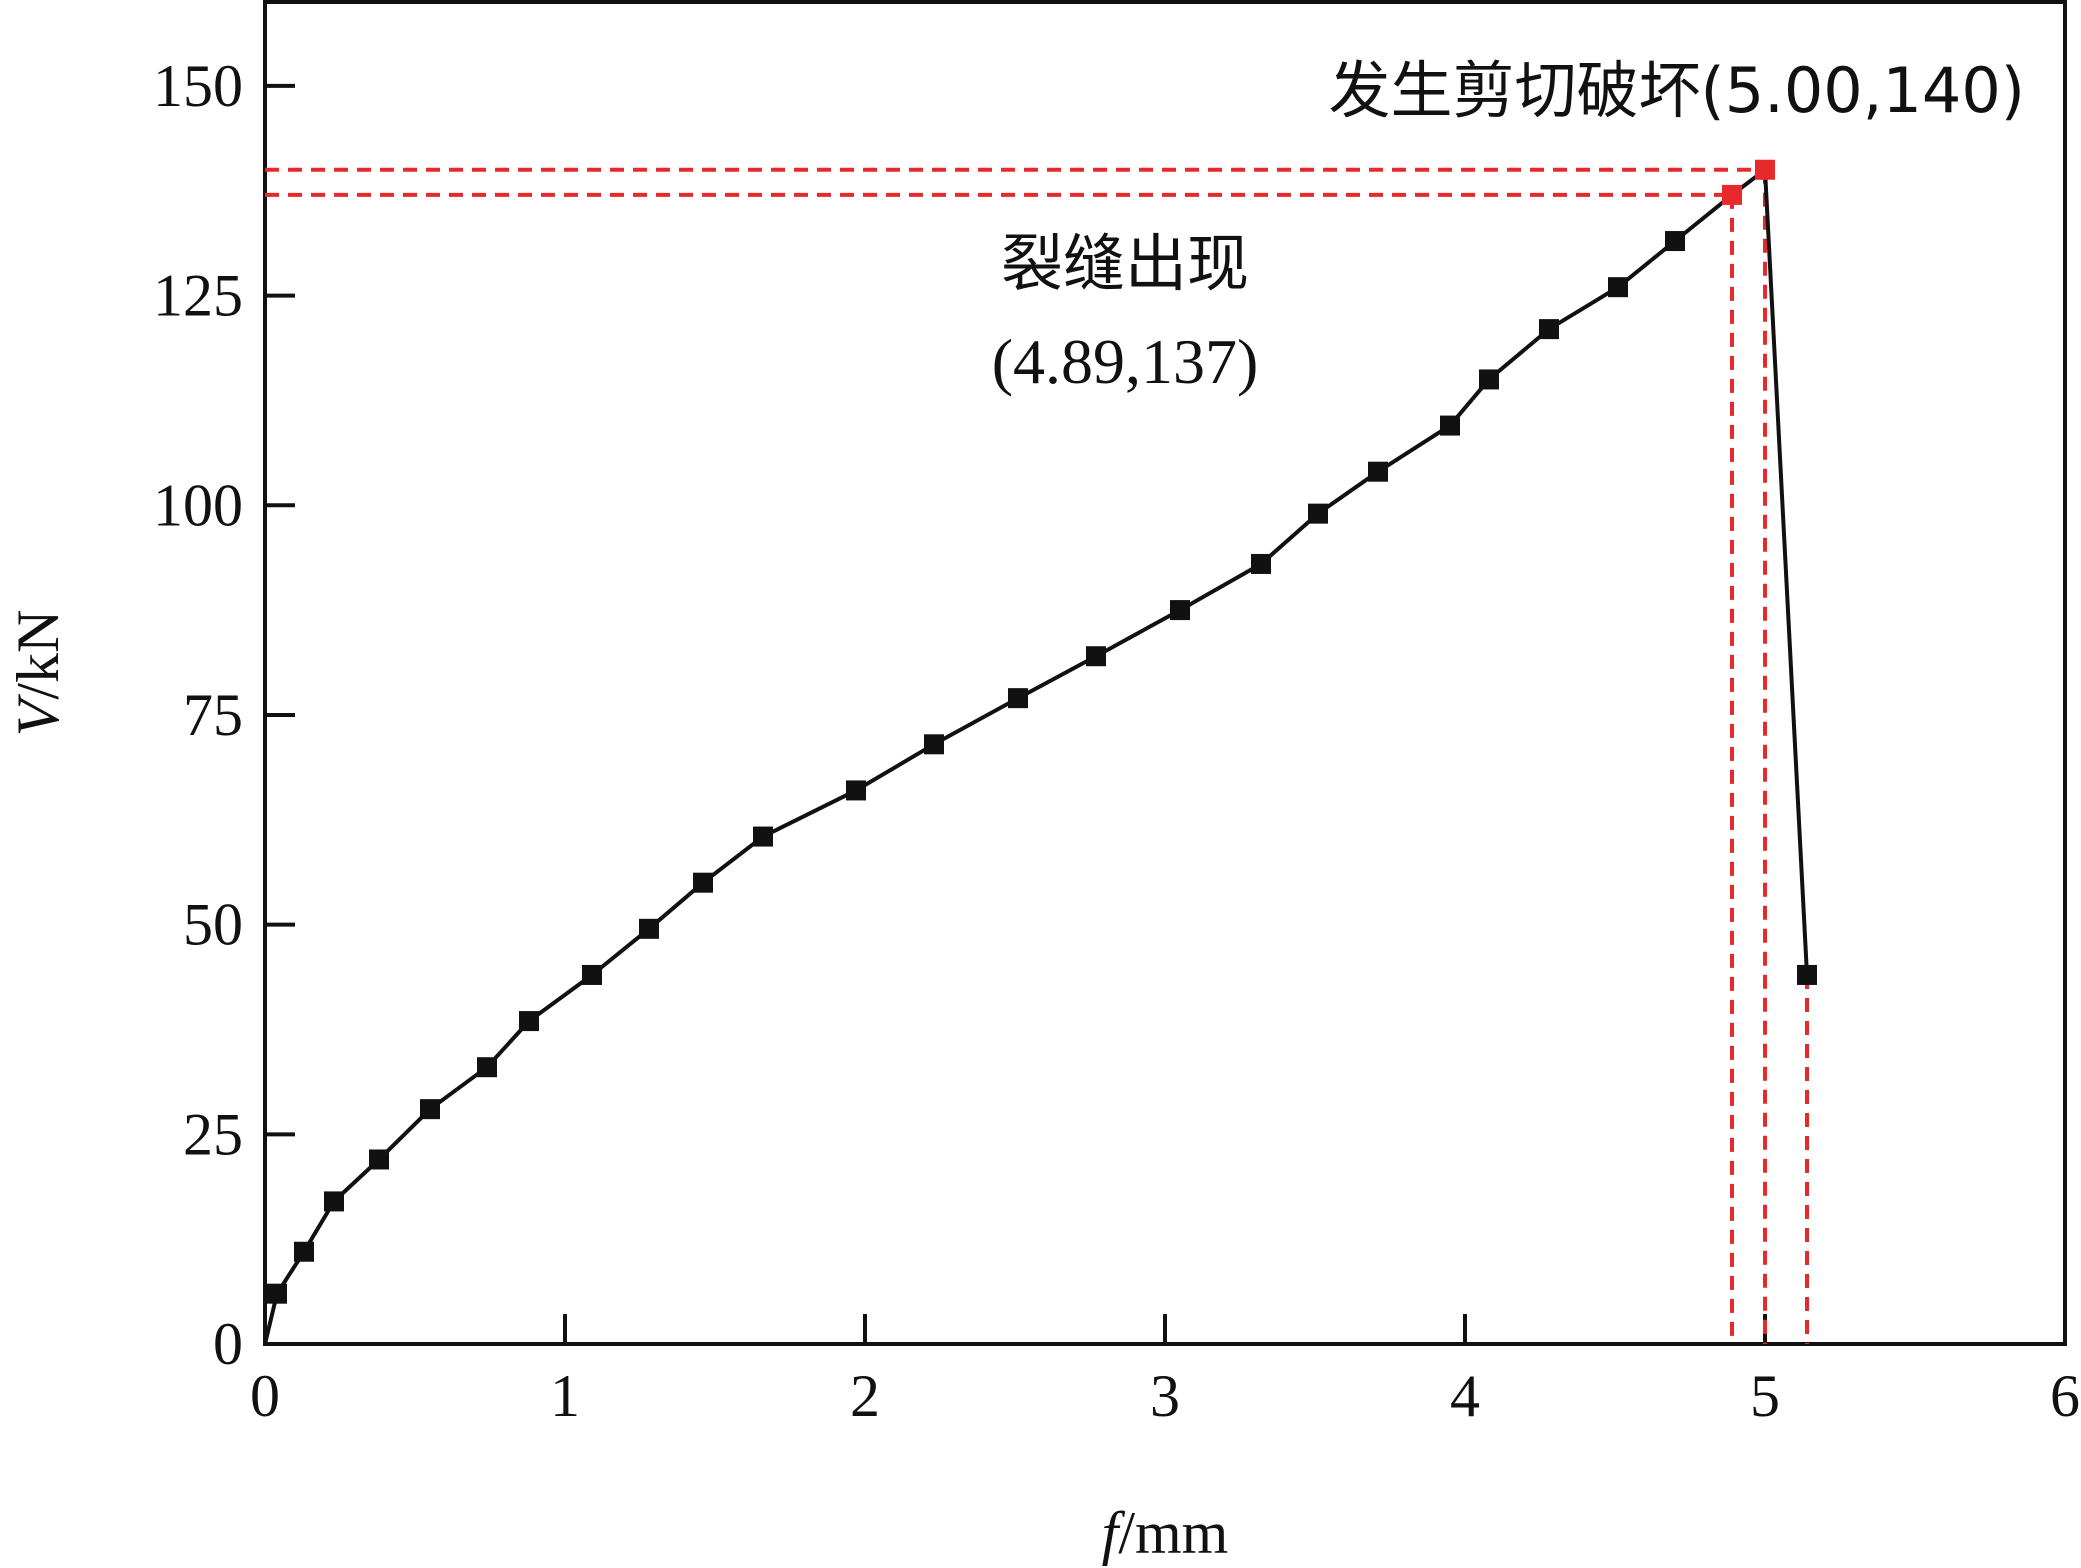 The height and width of the screenshot is (1568, 2081). Describe the element at coordinates (2065, 1396) in the screenshot. I see `x-tick-label-6: 6` at that location.